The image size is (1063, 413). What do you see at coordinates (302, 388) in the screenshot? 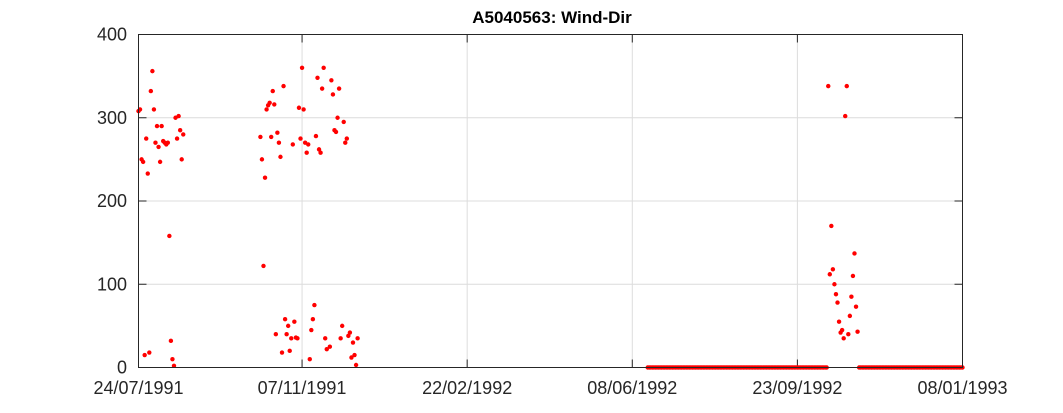
I see `x-tick-label: 07/11/1991` at bounding box center [302, 388].